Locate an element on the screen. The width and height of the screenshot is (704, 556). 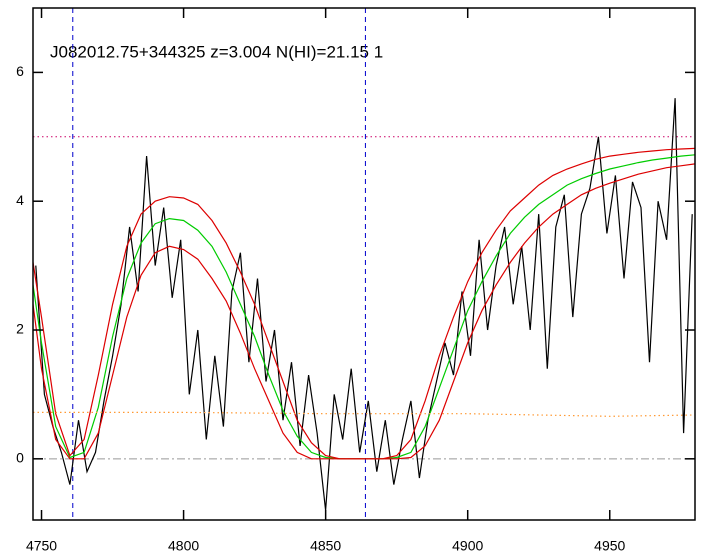
y-tick-label: 2 is located at coordinates (20, 329).